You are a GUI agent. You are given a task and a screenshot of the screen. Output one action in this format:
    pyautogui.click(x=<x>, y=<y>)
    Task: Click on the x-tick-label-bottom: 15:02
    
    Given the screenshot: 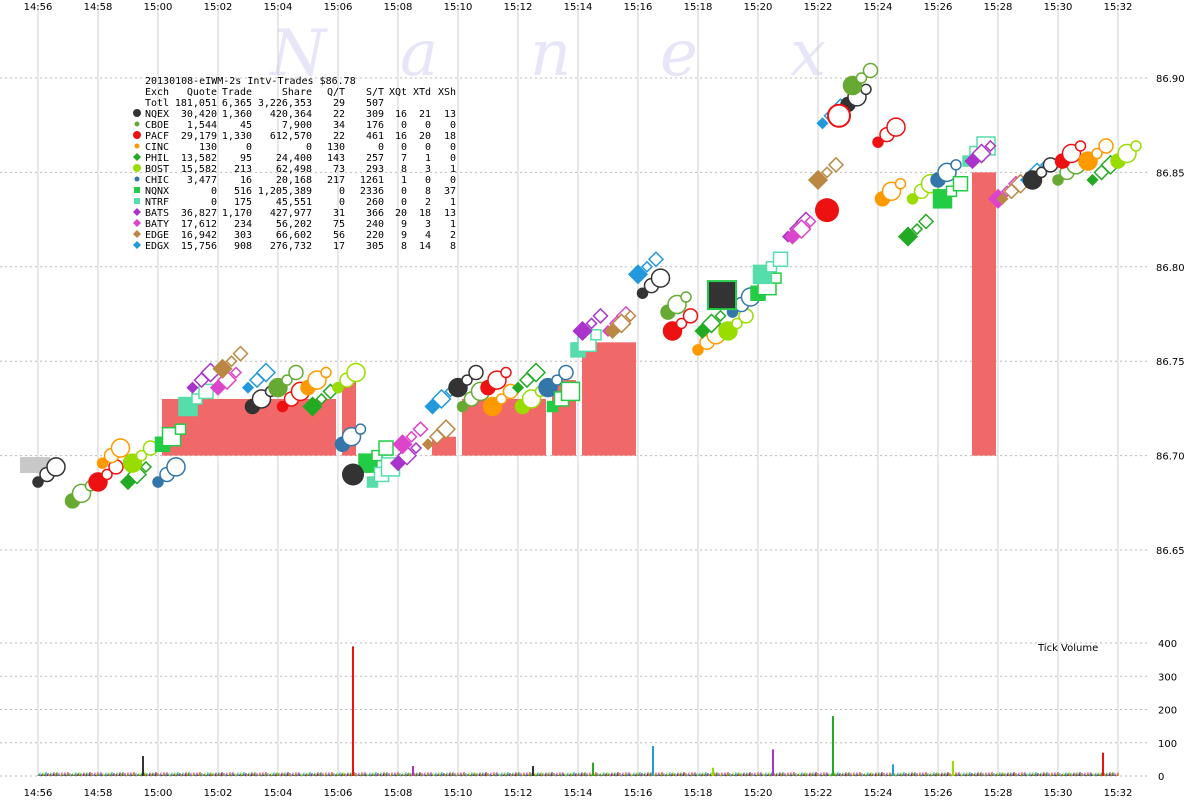 What is the action you would take?
    pyautogui.click(x=218, y=793)
    